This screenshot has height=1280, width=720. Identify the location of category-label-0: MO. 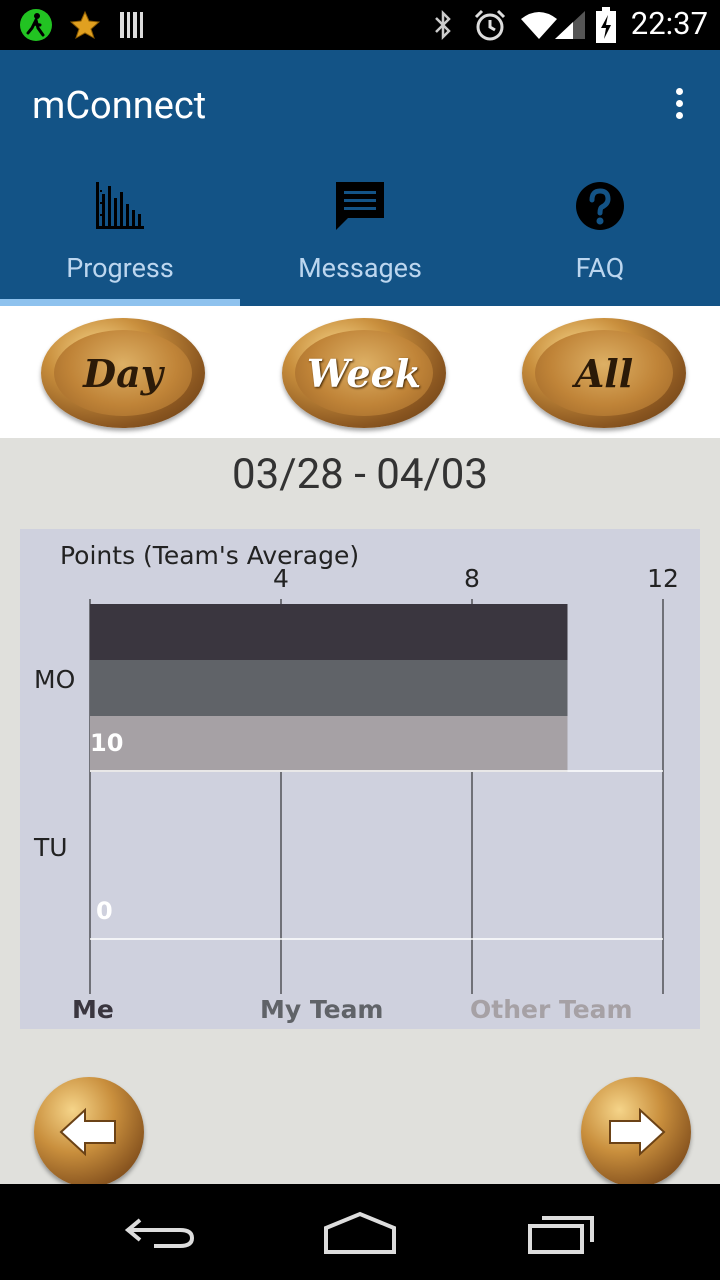
(54, 679).